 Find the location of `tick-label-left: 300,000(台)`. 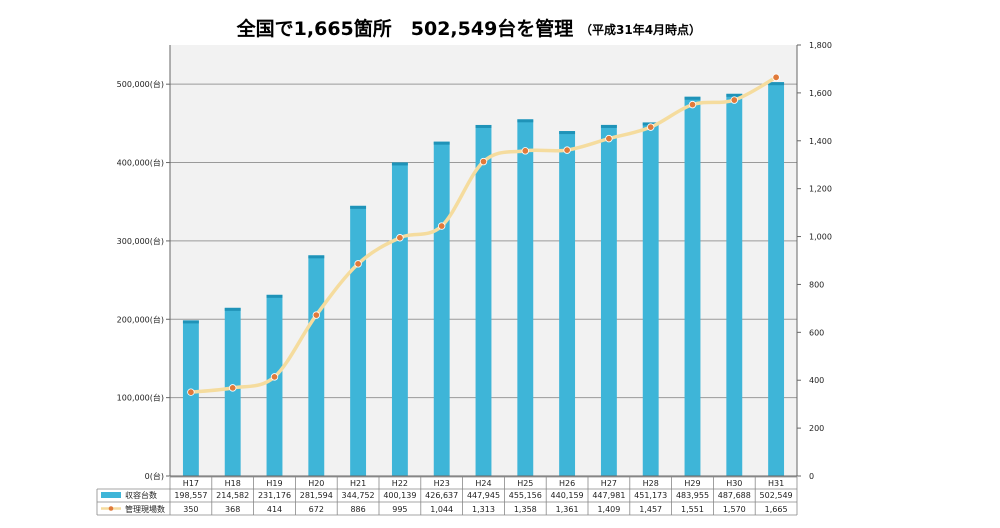

tick-label-left: 300,000(台) is located at coordinates (140, 241).